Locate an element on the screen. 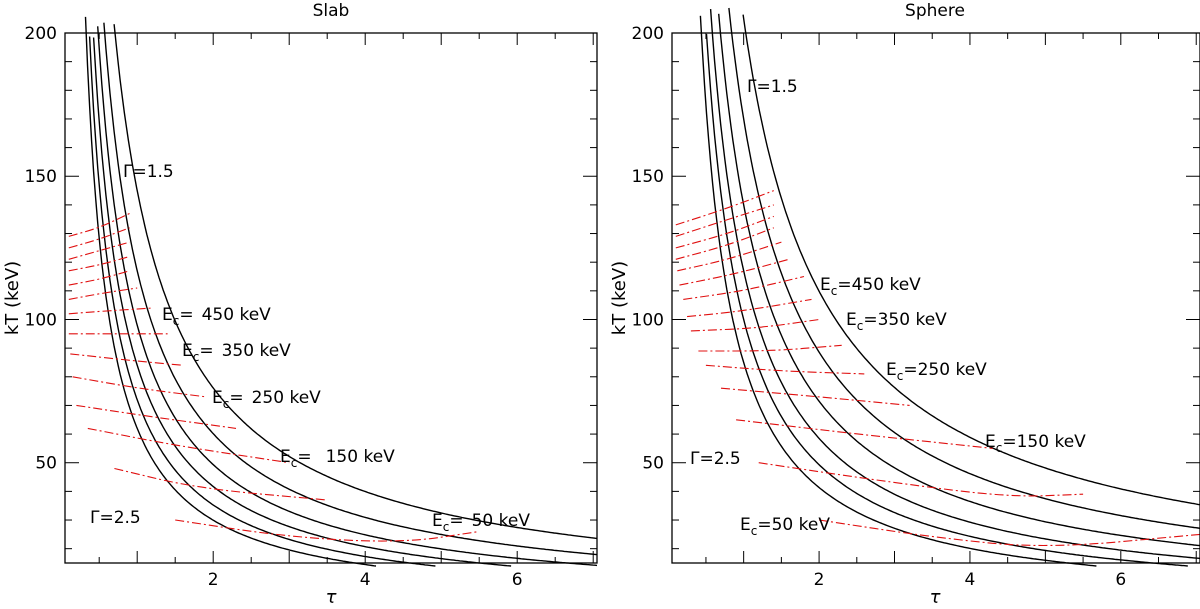 The image size is (1200, 609). slab-xlabel: τ is located at coordinates (331, 597).